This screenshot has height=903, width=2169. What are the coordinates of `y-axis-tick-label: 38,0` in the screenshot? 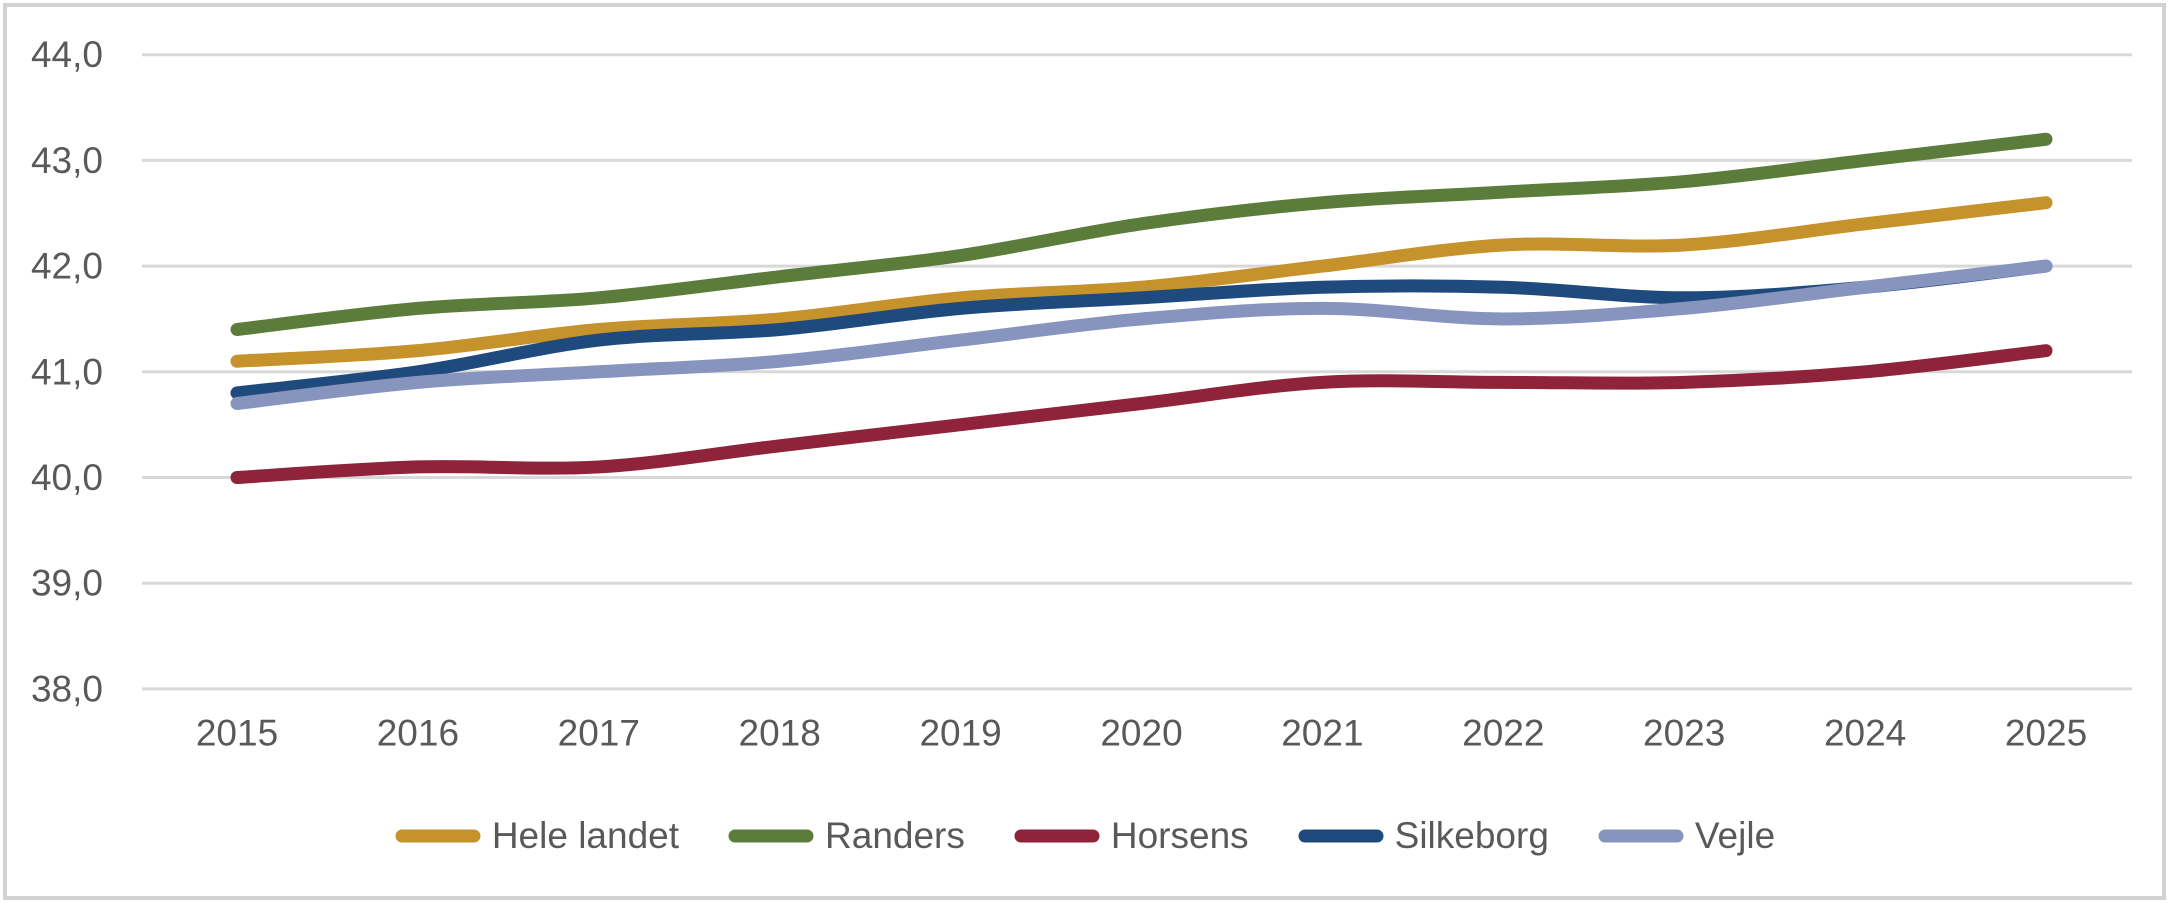 It's located at (67, 688).